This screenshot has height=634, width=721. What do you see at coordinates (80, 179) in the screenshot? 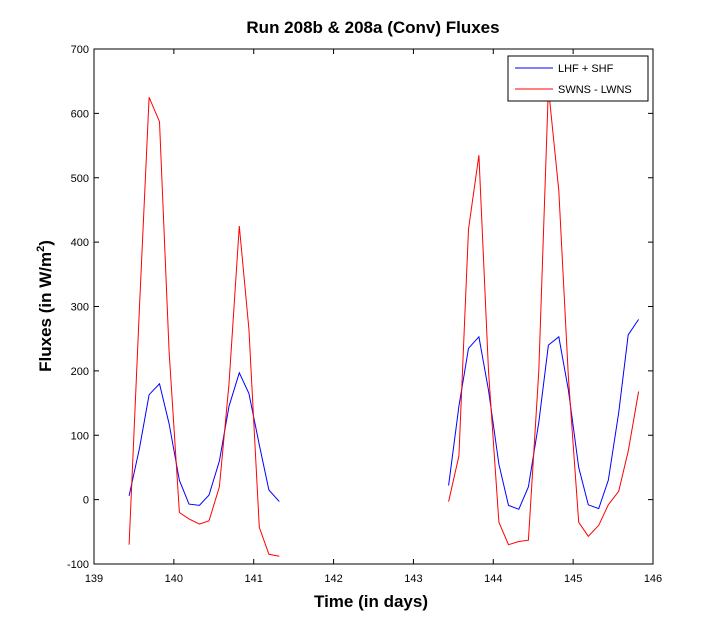
I see `y-tick-label: 500` at bounding box center [80, 179].